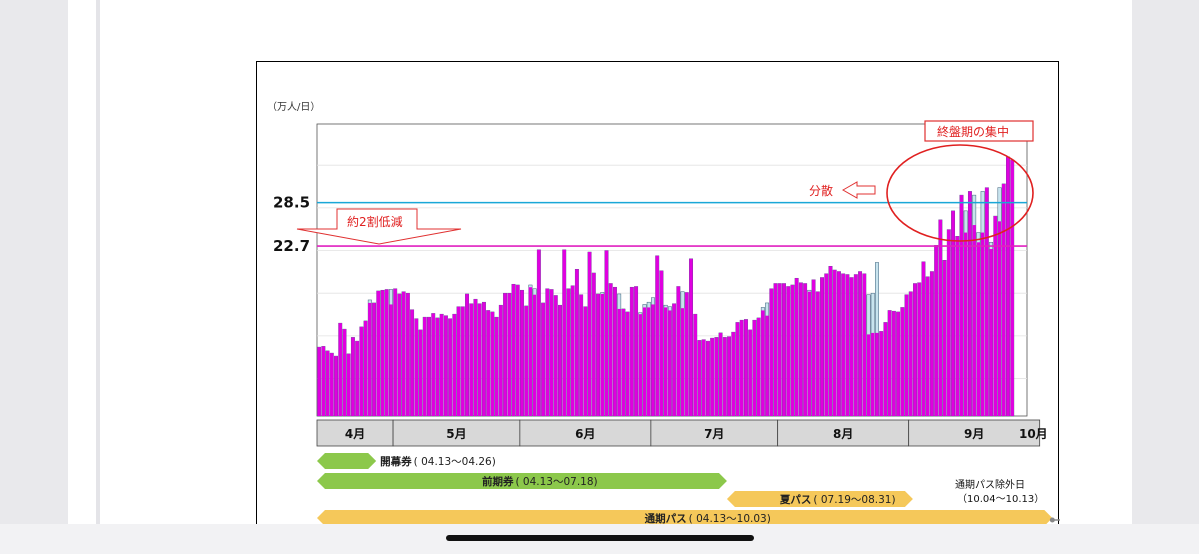 The image size is (1199, 554). Describe the element at coordinates (842, 190) in the screenshot. I see `dispersion-arrow: 分散` at that location.